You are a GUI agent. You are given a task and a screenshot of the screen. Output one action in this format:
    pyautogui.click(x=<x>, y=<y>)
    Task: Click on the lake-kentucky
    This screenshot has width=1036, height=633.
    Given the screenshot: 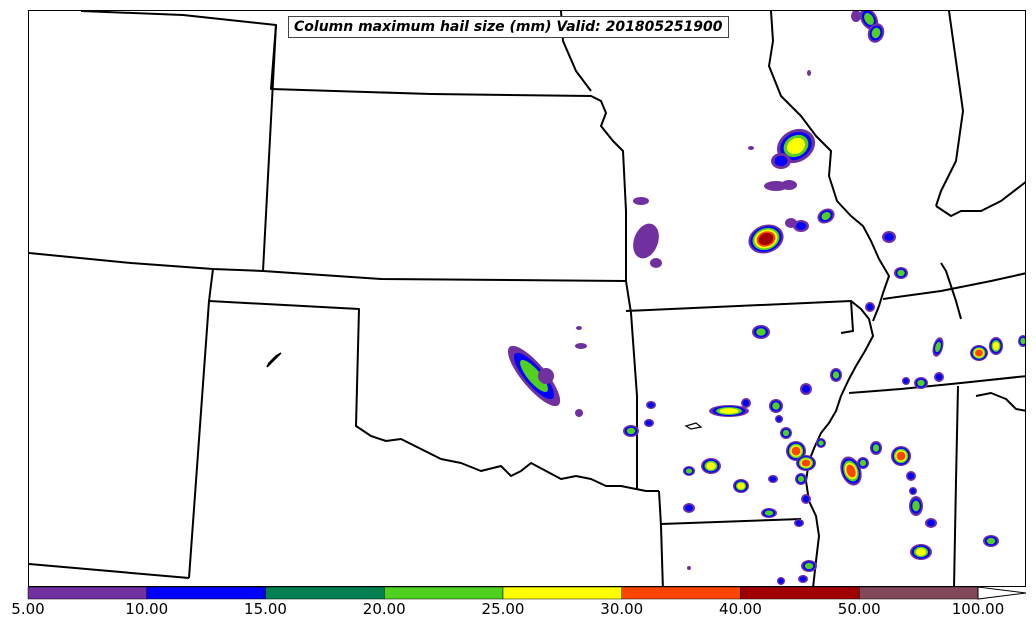 What is the action you would take?
    pyautogui.click(x=951, y=291)
    